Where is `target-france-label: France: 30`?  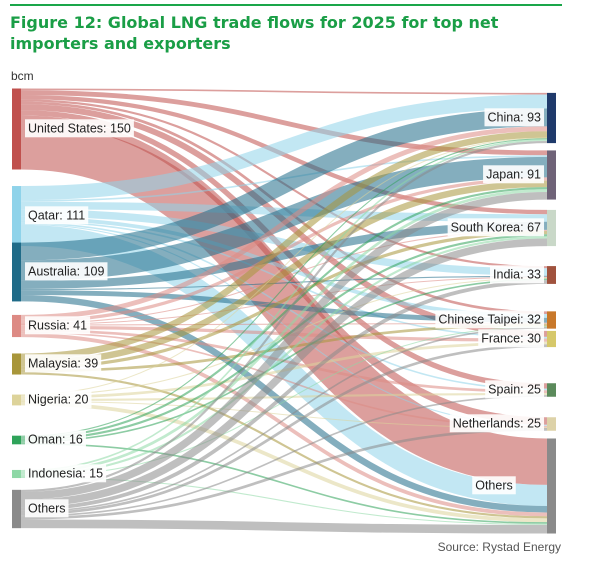
target-france-label: France: 30 is located at coordinates (511, 338).